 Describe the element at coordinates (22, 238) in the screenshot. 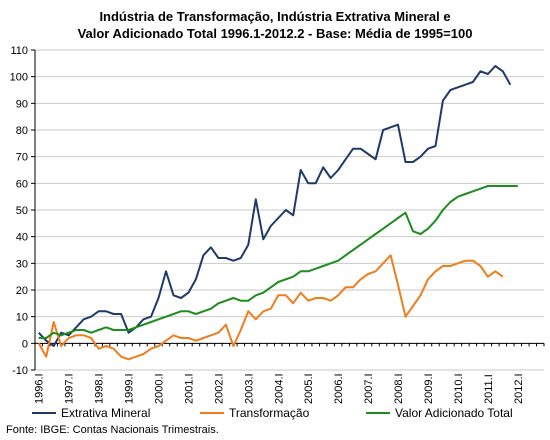

I see `y-tick-label: 40` at that location.